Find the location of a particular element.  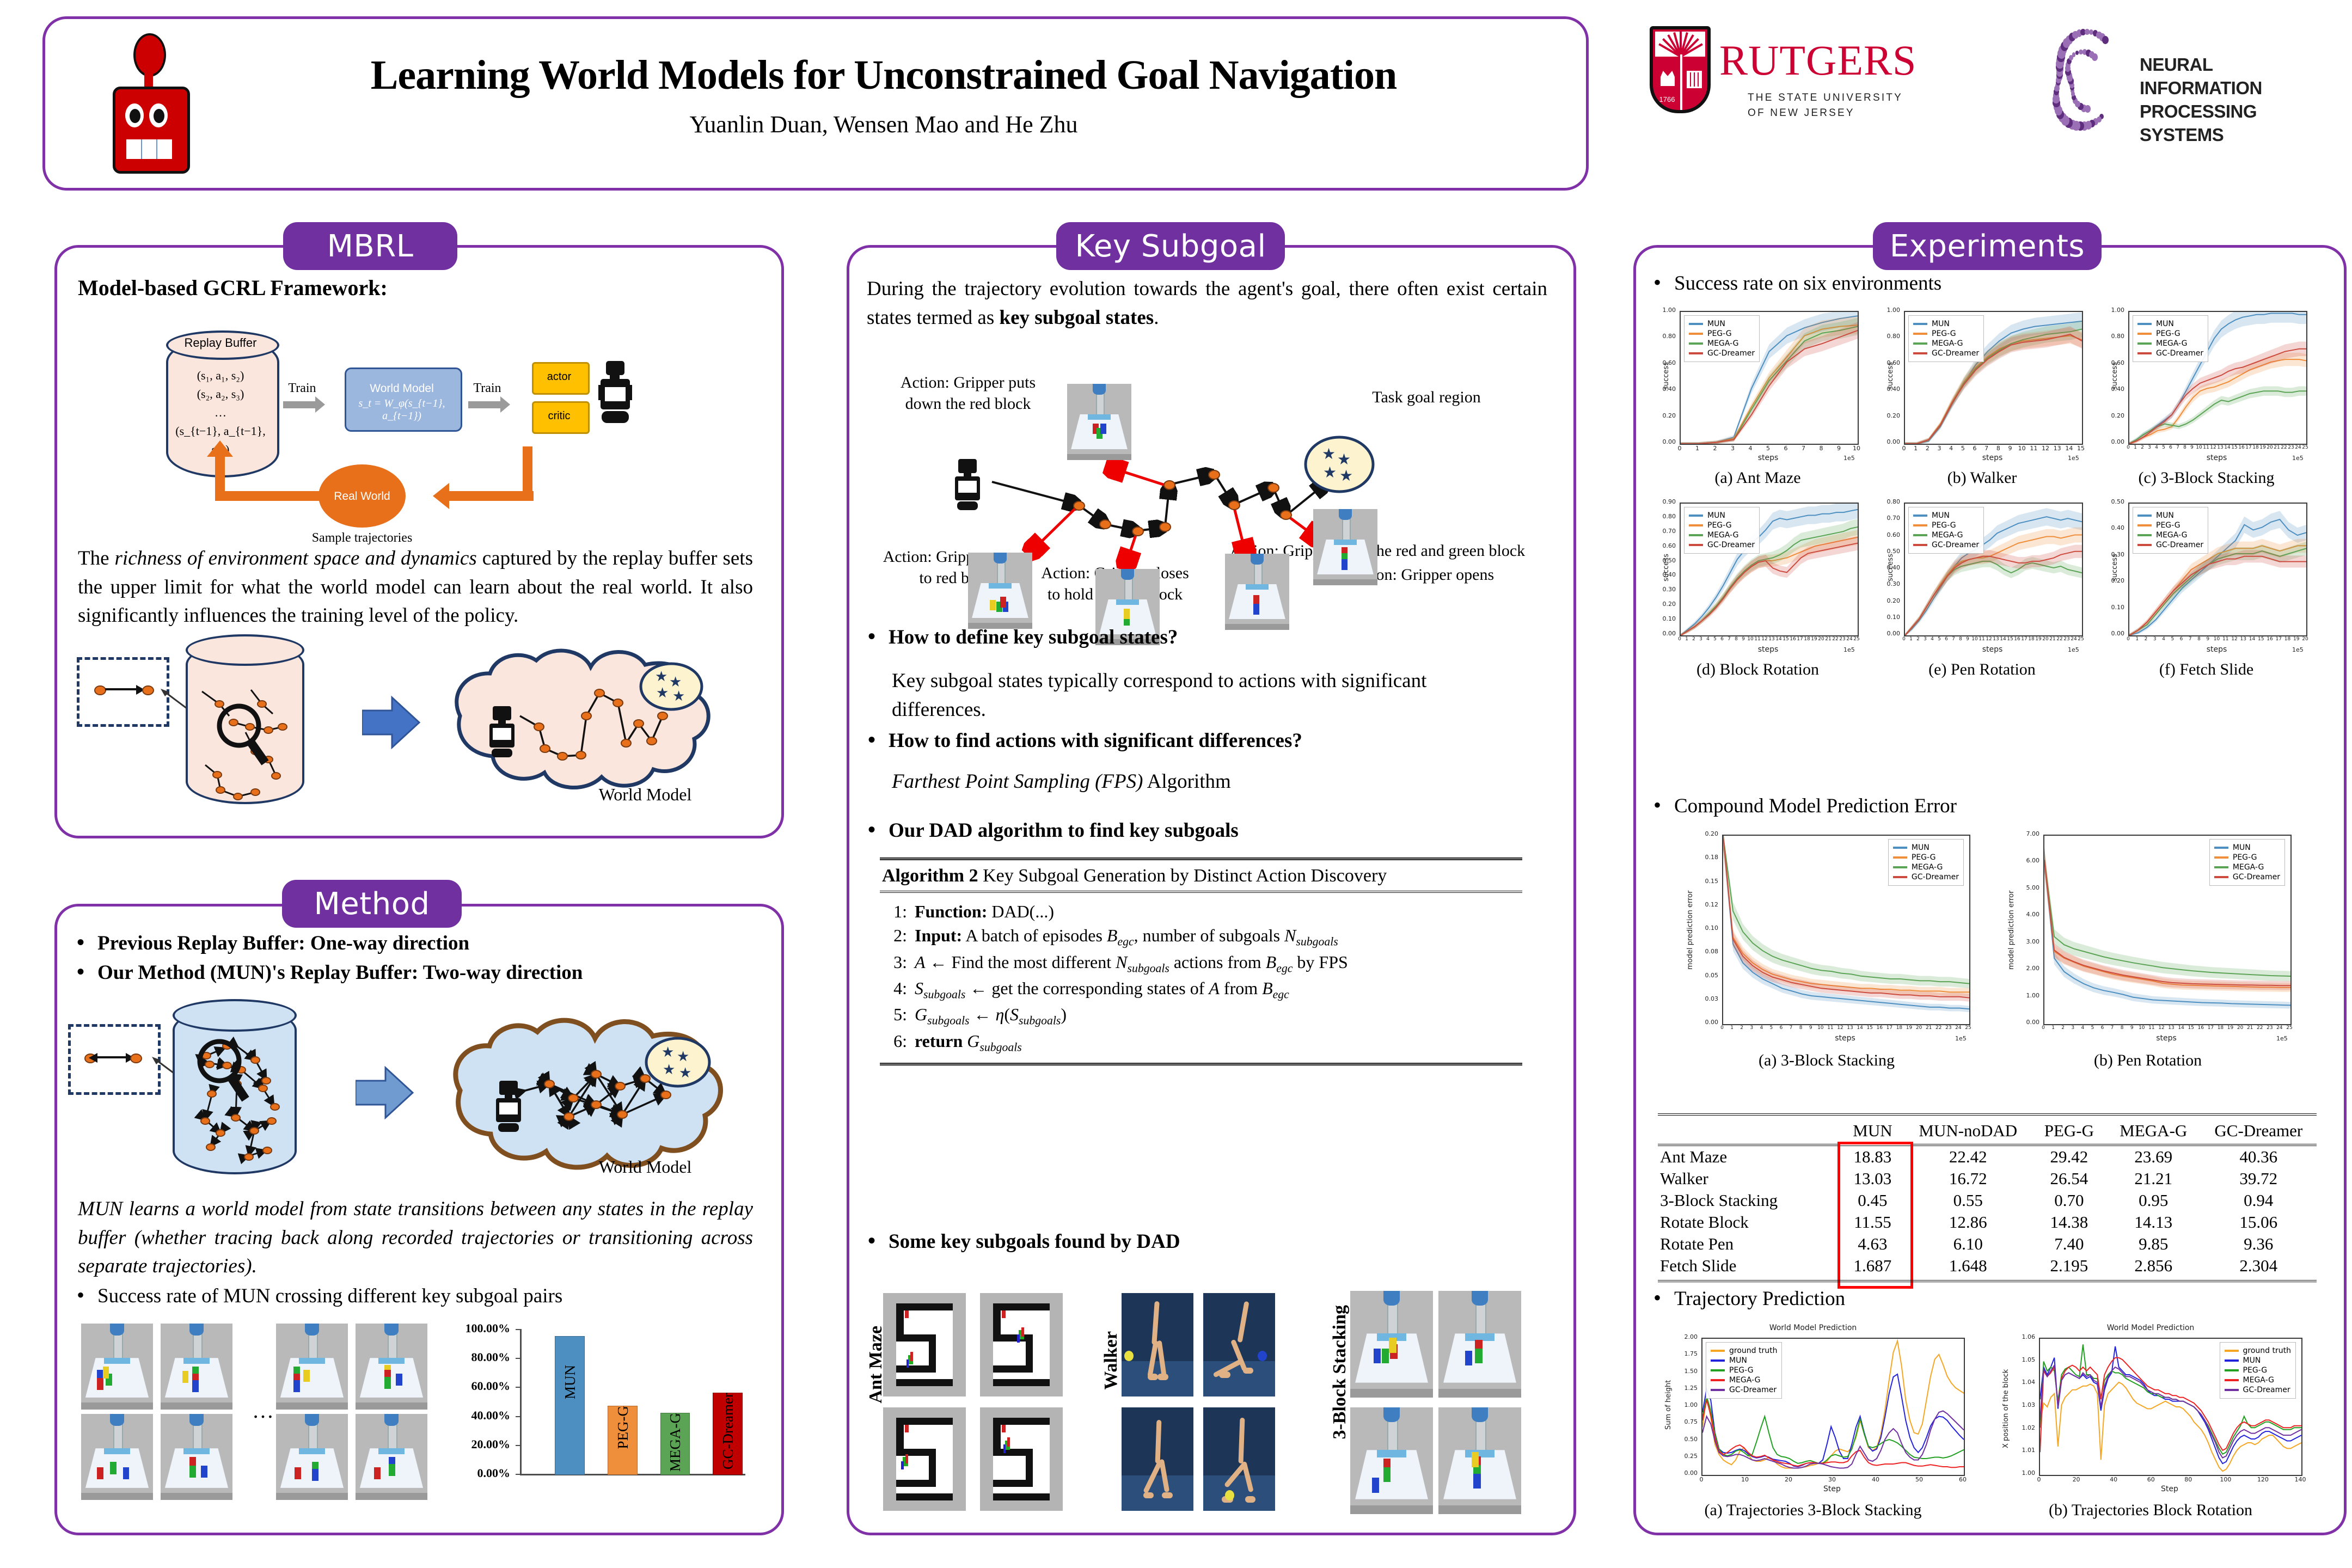

table-row-label: Rotate Pen is located at coordinates (1697, 1243).